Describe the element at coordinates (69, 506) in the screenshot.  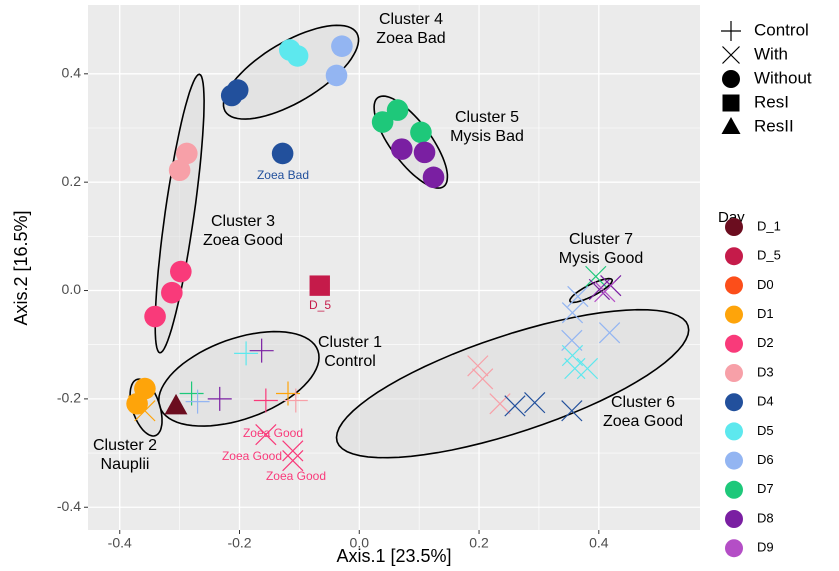
I see `y-tick-label: -0.4` at that location.